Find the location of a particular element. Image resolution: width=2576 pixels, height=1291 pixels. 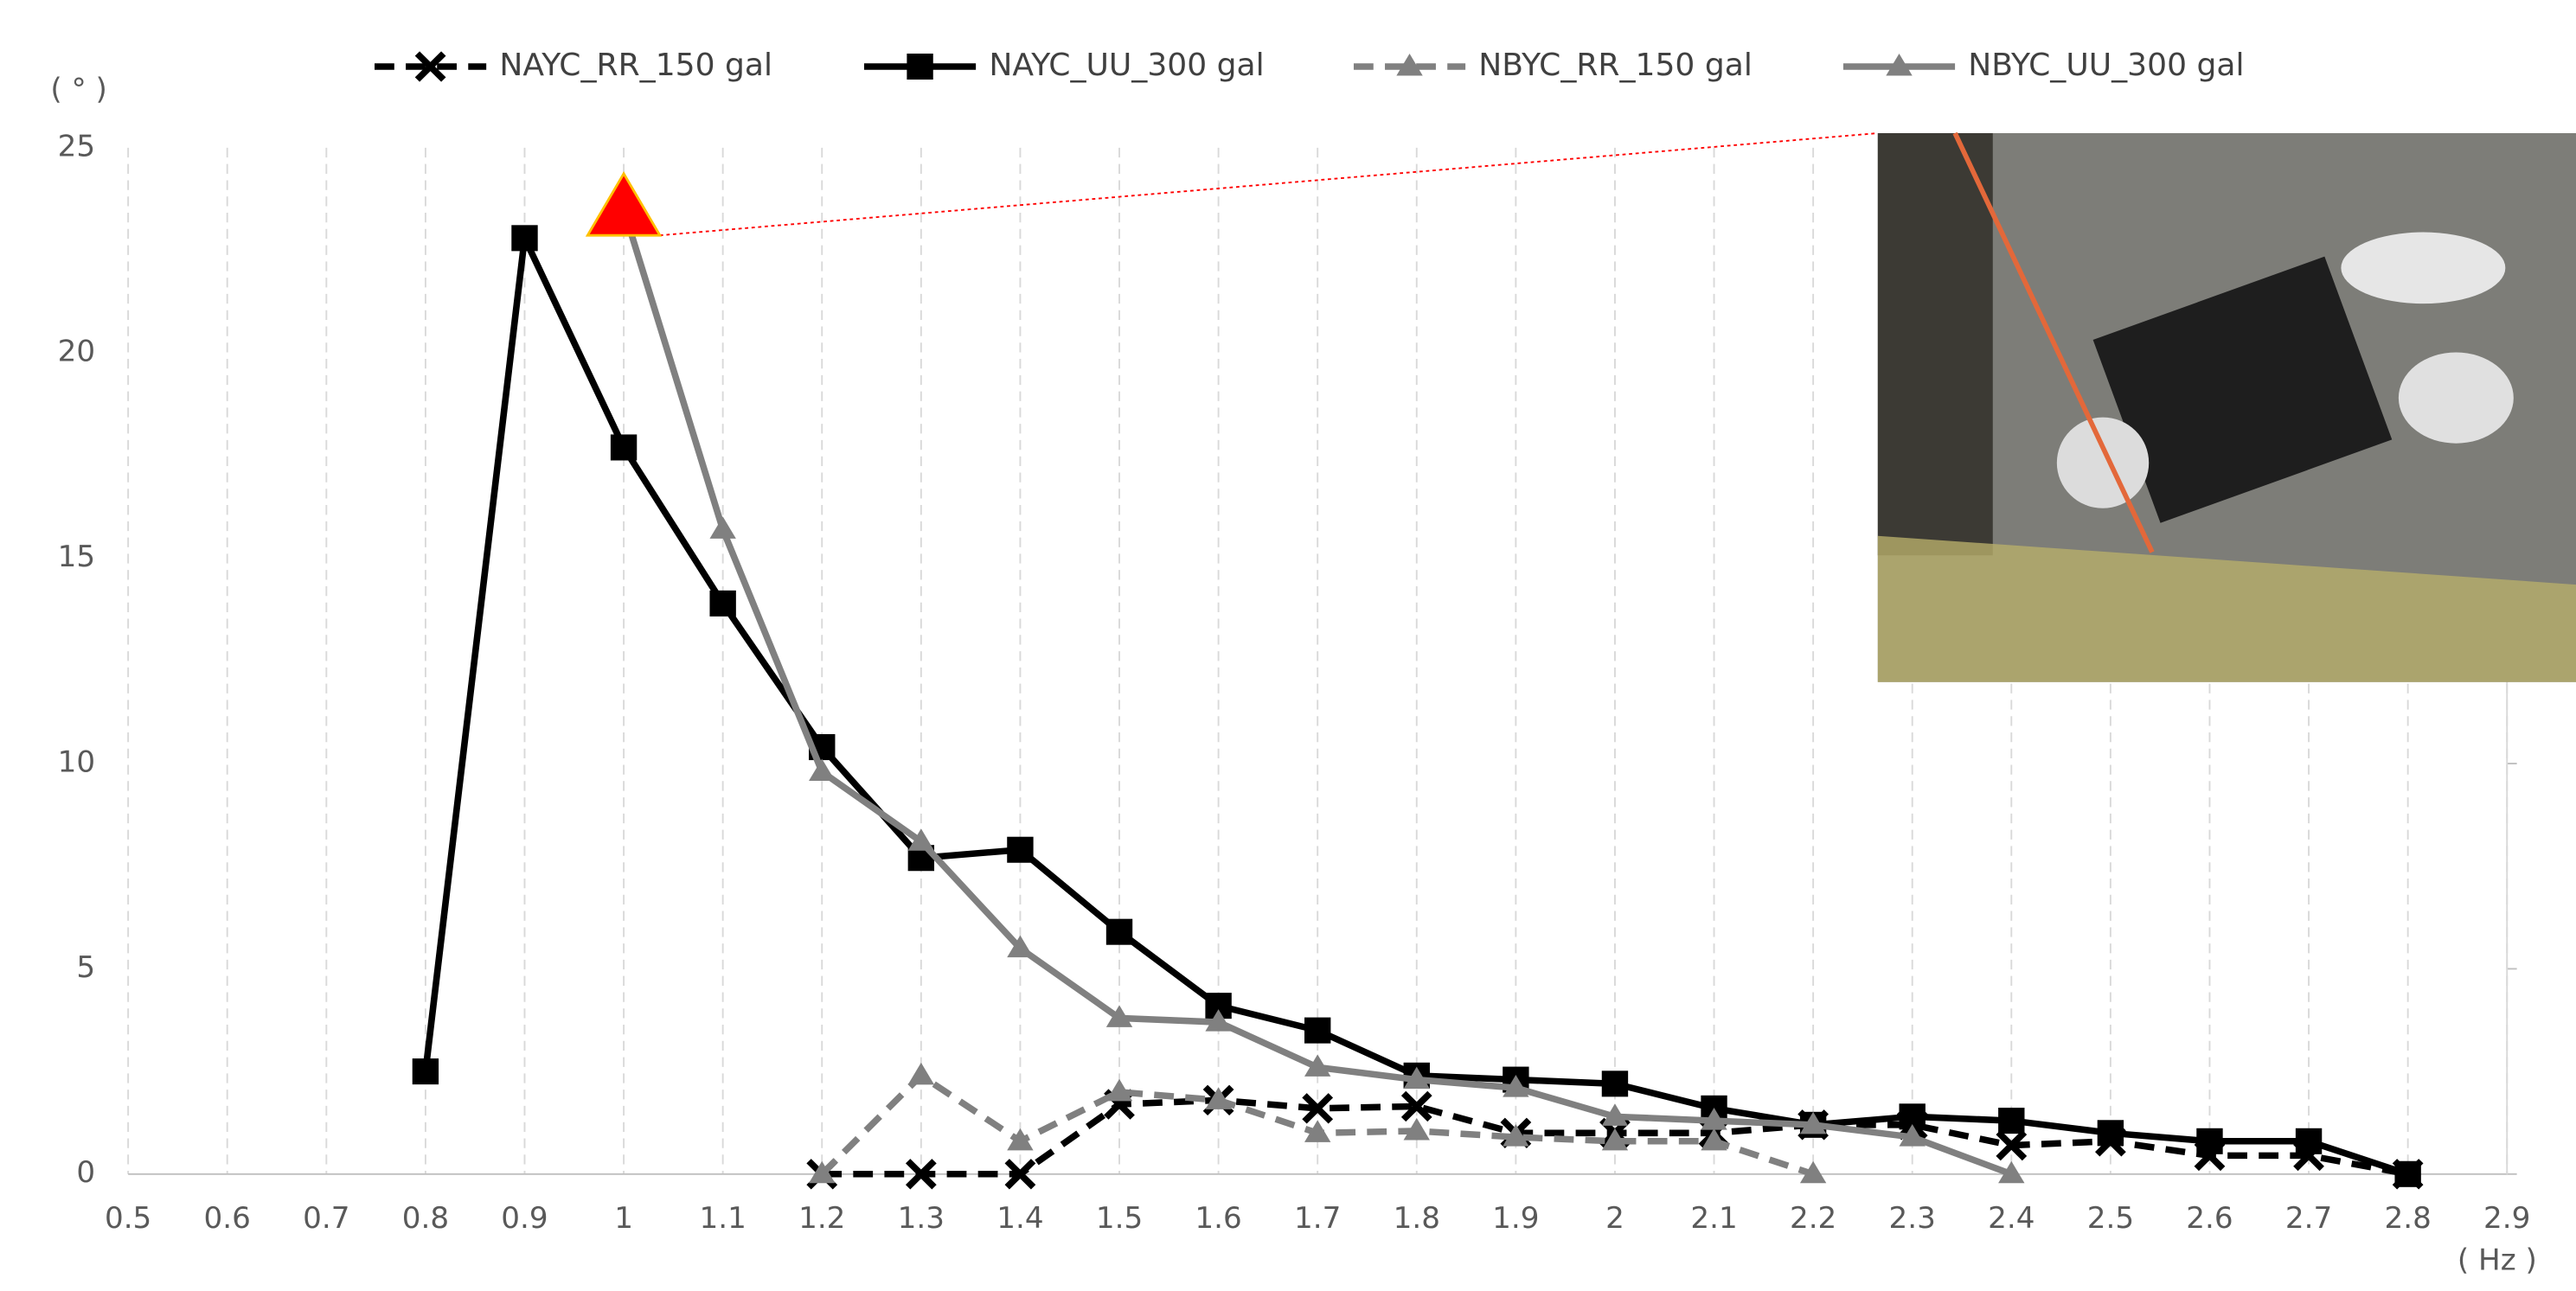

x-tick-label: 1.7 is located at coordinates (1317, 1218).